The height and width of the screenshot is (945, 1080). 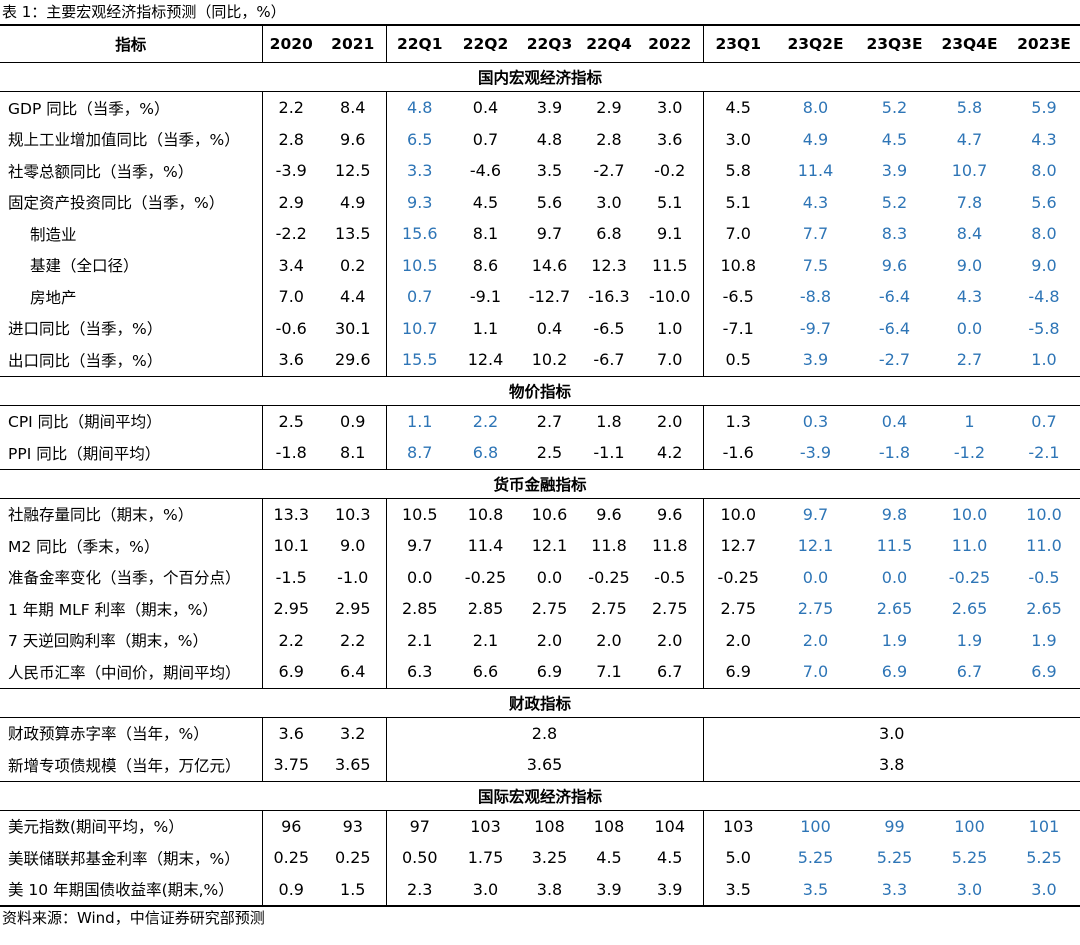 What do you see at coordinates (549, 297) in the screenshot?
I see `cell-22q3: -12.7` at bounding box center [549, 297].